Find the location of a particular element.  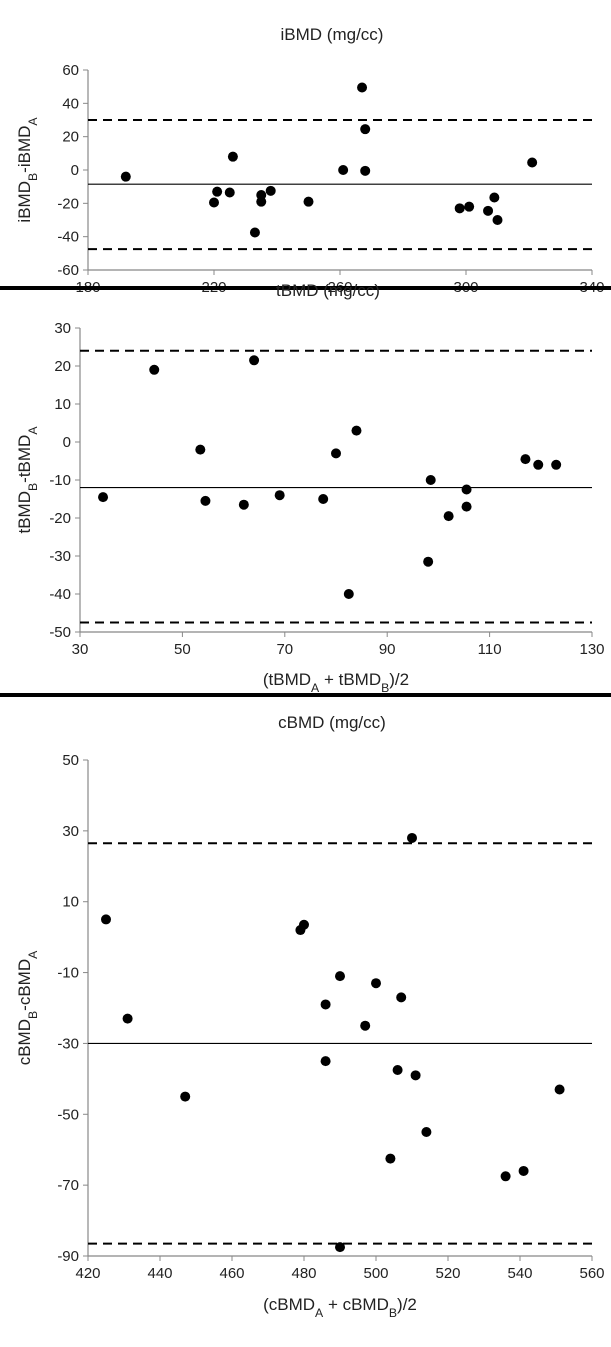

tbmd-x-tick-label: 70 is located at coordinates (284, 649).